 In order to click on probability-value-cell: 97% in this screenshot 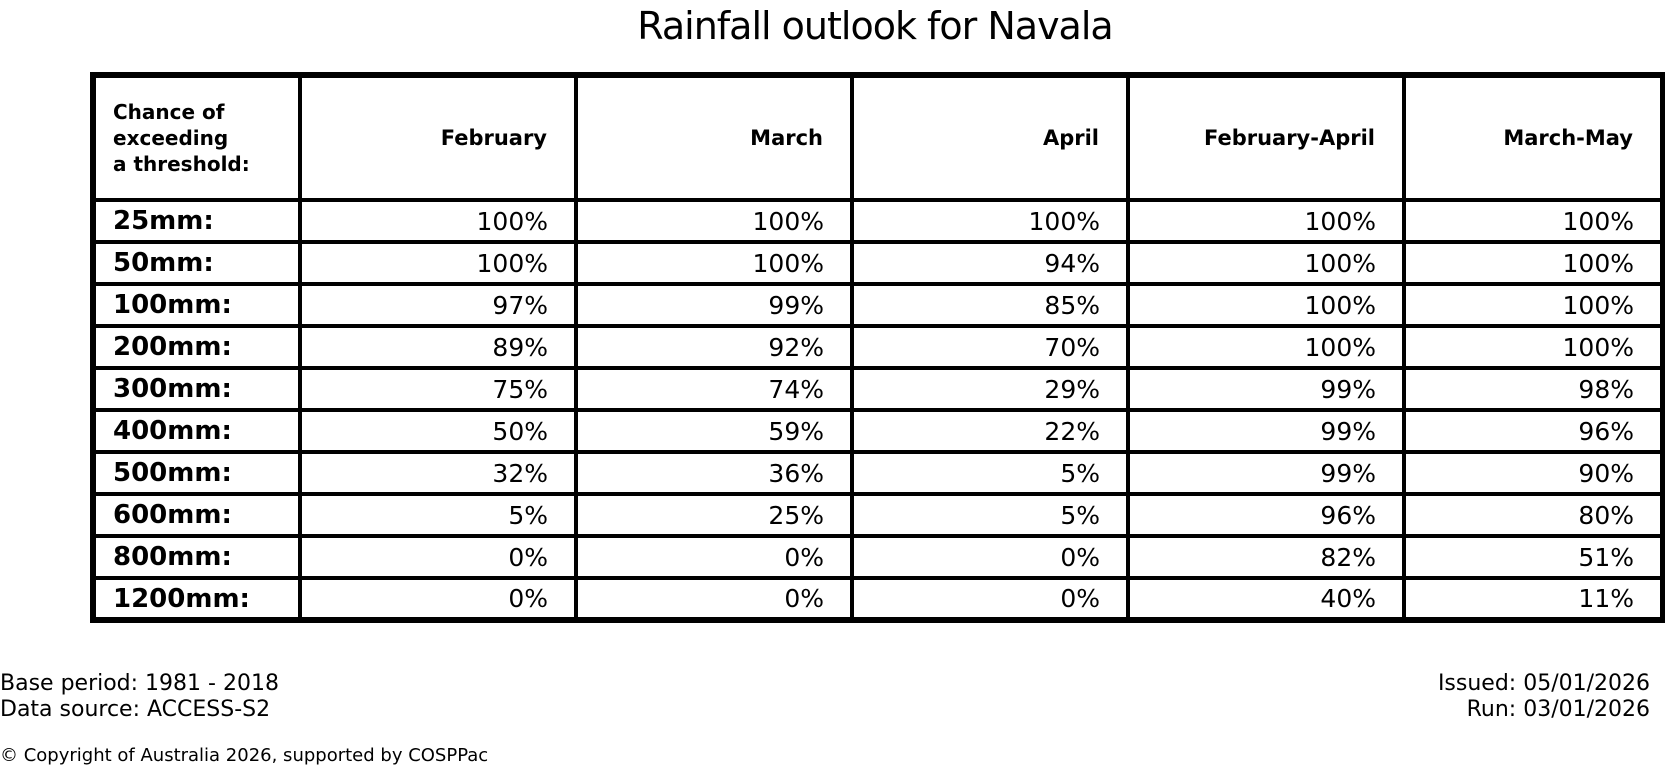, I will do `click(438, 305)`.